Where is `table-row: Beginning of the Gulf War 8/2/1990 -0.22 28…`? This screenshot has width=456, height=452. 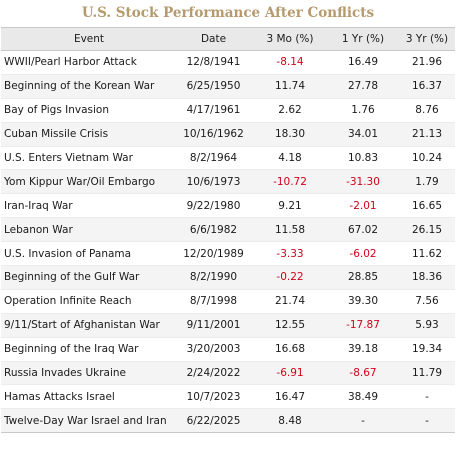 table-row: Beginning of the Gulf War 8/2/1990 -0.22 28… is located at coordinates (228, 277).